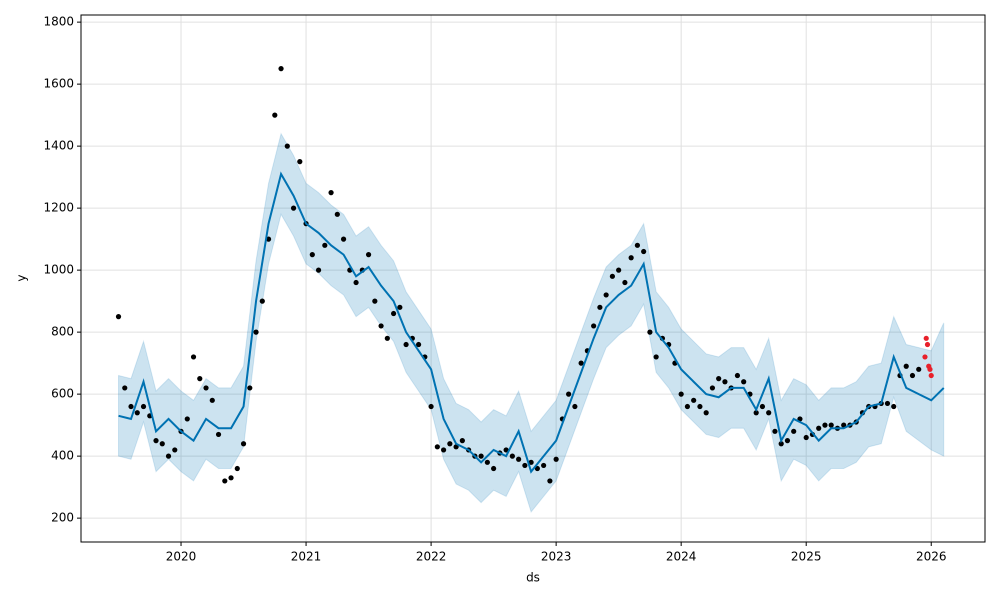 The height and width of the screenshot is (600, 1000). What do you see at coordinates (58, 84) in the screenshot?
I see `y-tick-label: 1600` at bounding box center [58, 84].